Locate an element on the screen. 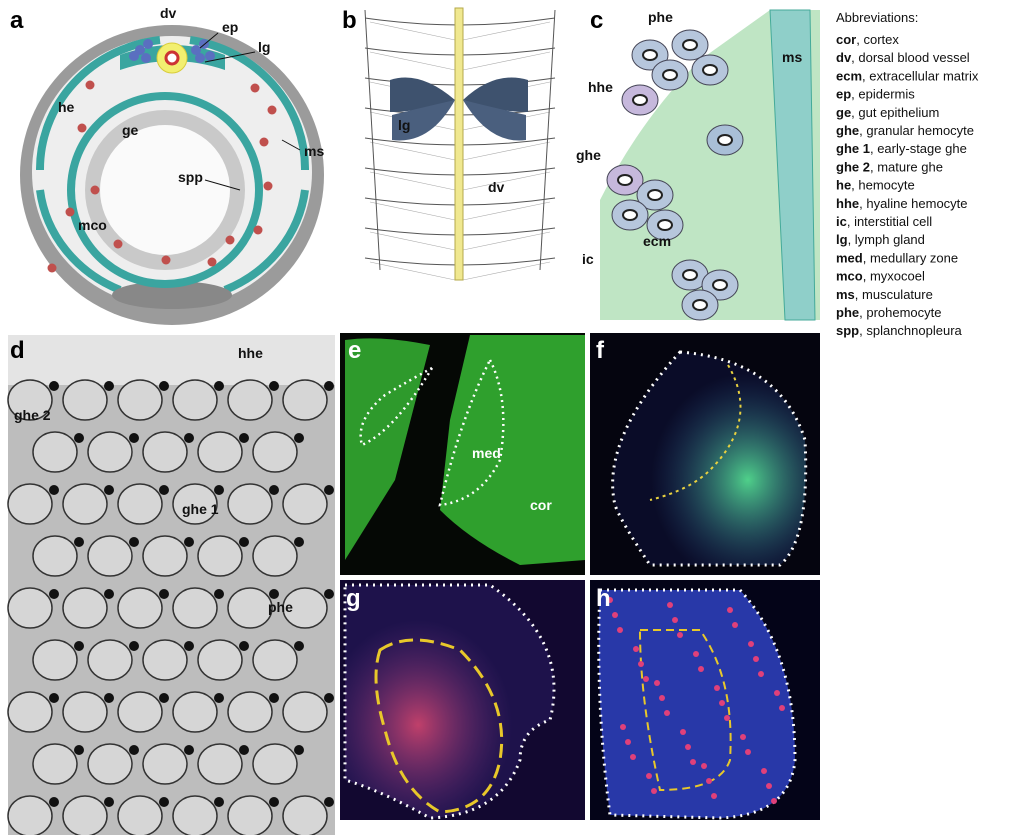 The height and width of the screenshot is (835, 1019). abbreviation: ghe, granular hemocyte is located at coordinates (905, 130).